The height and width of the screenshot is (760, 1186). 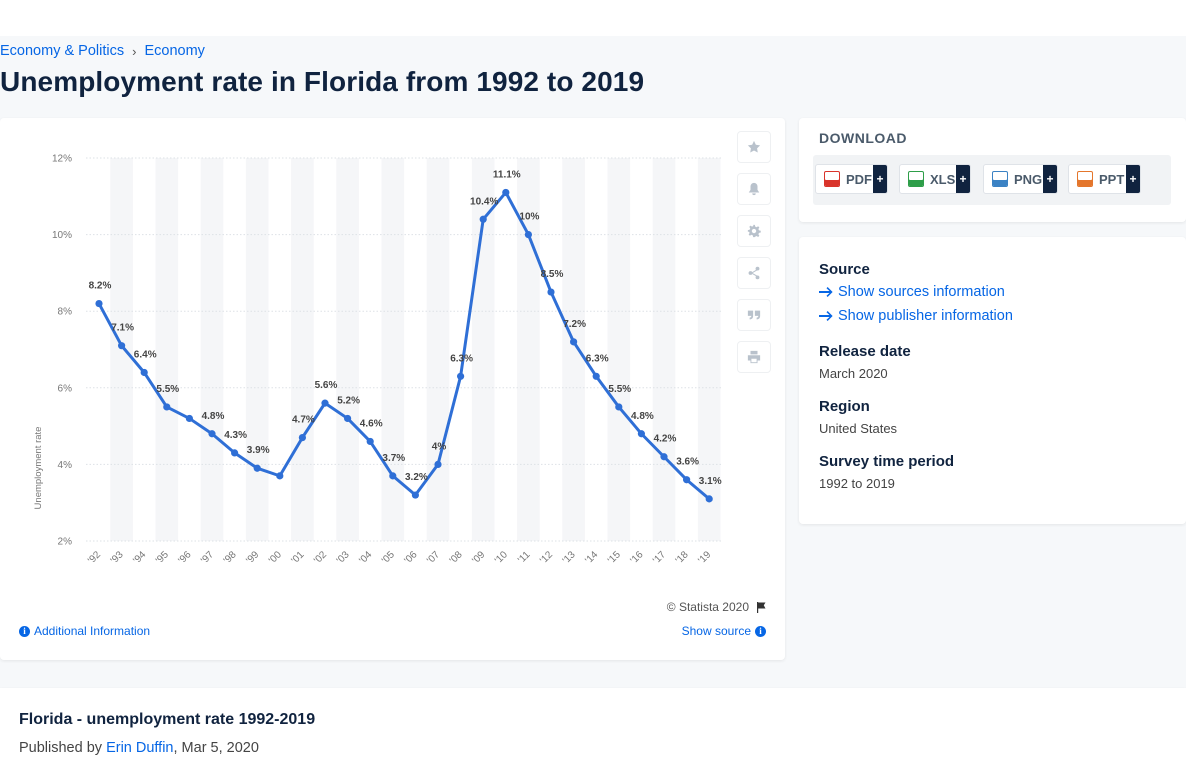 I want to click on data-label: 10.4%, so click(x=484, y=201).